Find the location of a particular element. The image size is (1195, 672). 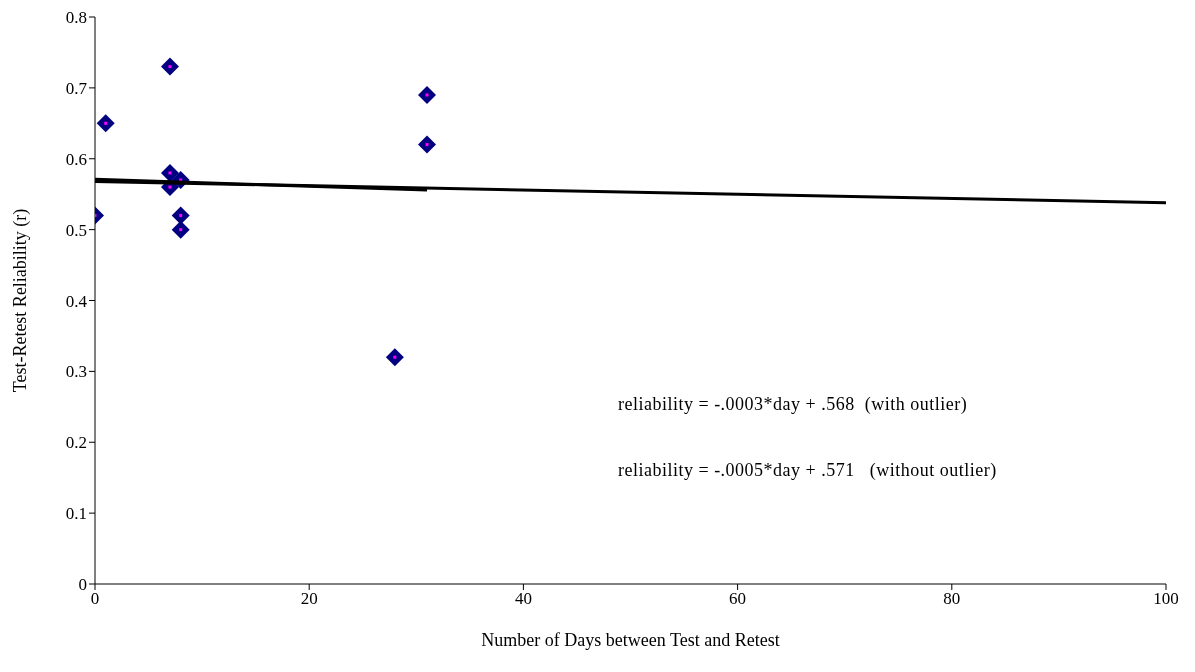

y-tick-label: 0.8 is located at coordinates (76, 18).